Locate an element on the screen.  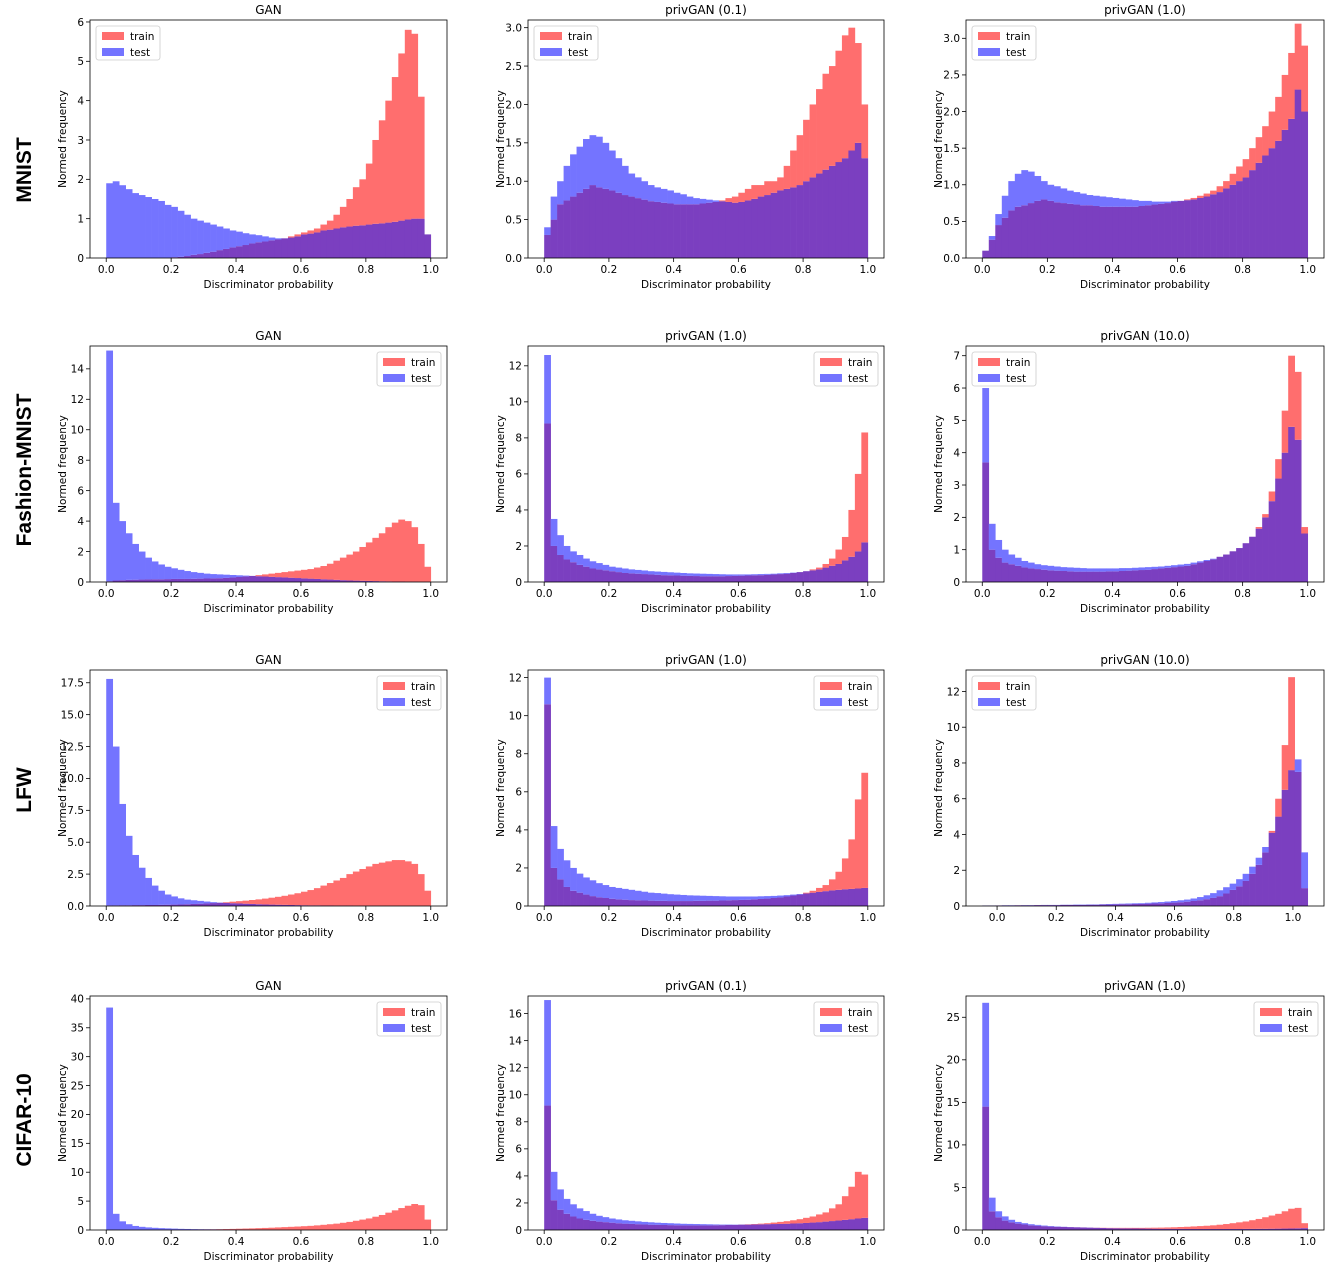
y-axis-label: Normed frequency is located at coordinates (63, 464).